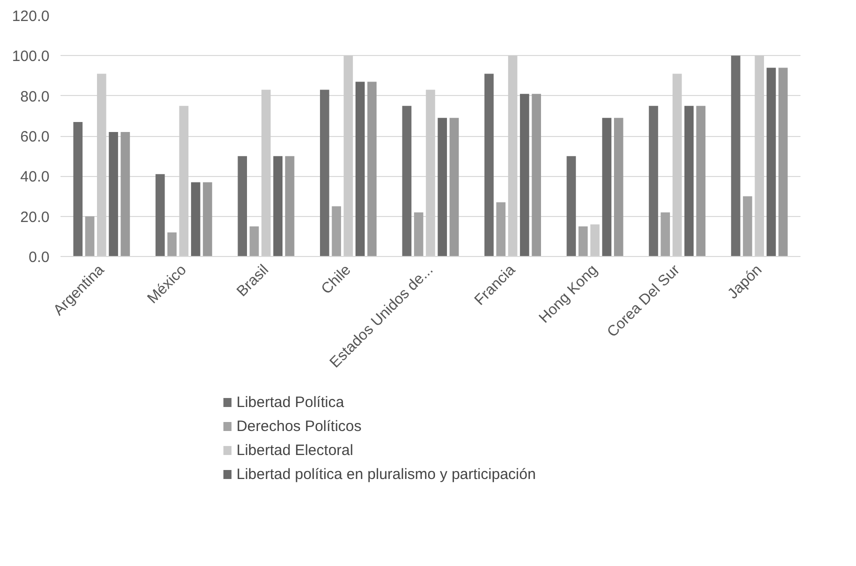  Describe the element at coordinates (386, 474) in the screenshot. I see `legend-label: Libertad política en pluralismo y participación` at that location.